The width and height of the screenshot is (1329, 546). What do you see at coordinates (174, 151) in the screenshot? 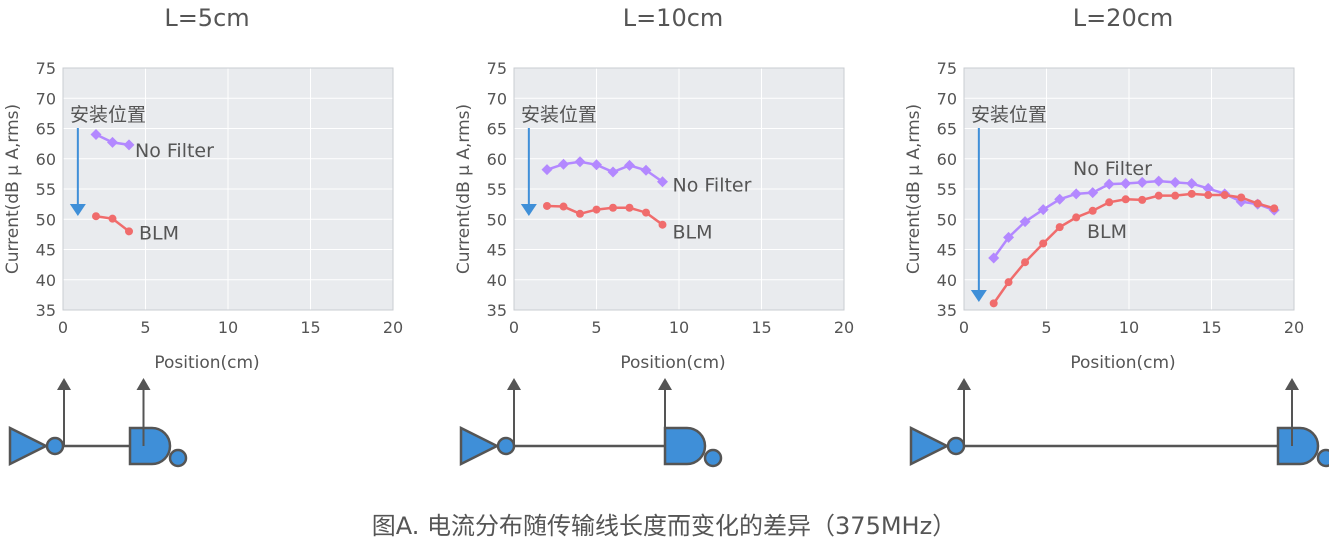
I see `series-label-no-filter: No Filter` at bounding box center [174, 151].